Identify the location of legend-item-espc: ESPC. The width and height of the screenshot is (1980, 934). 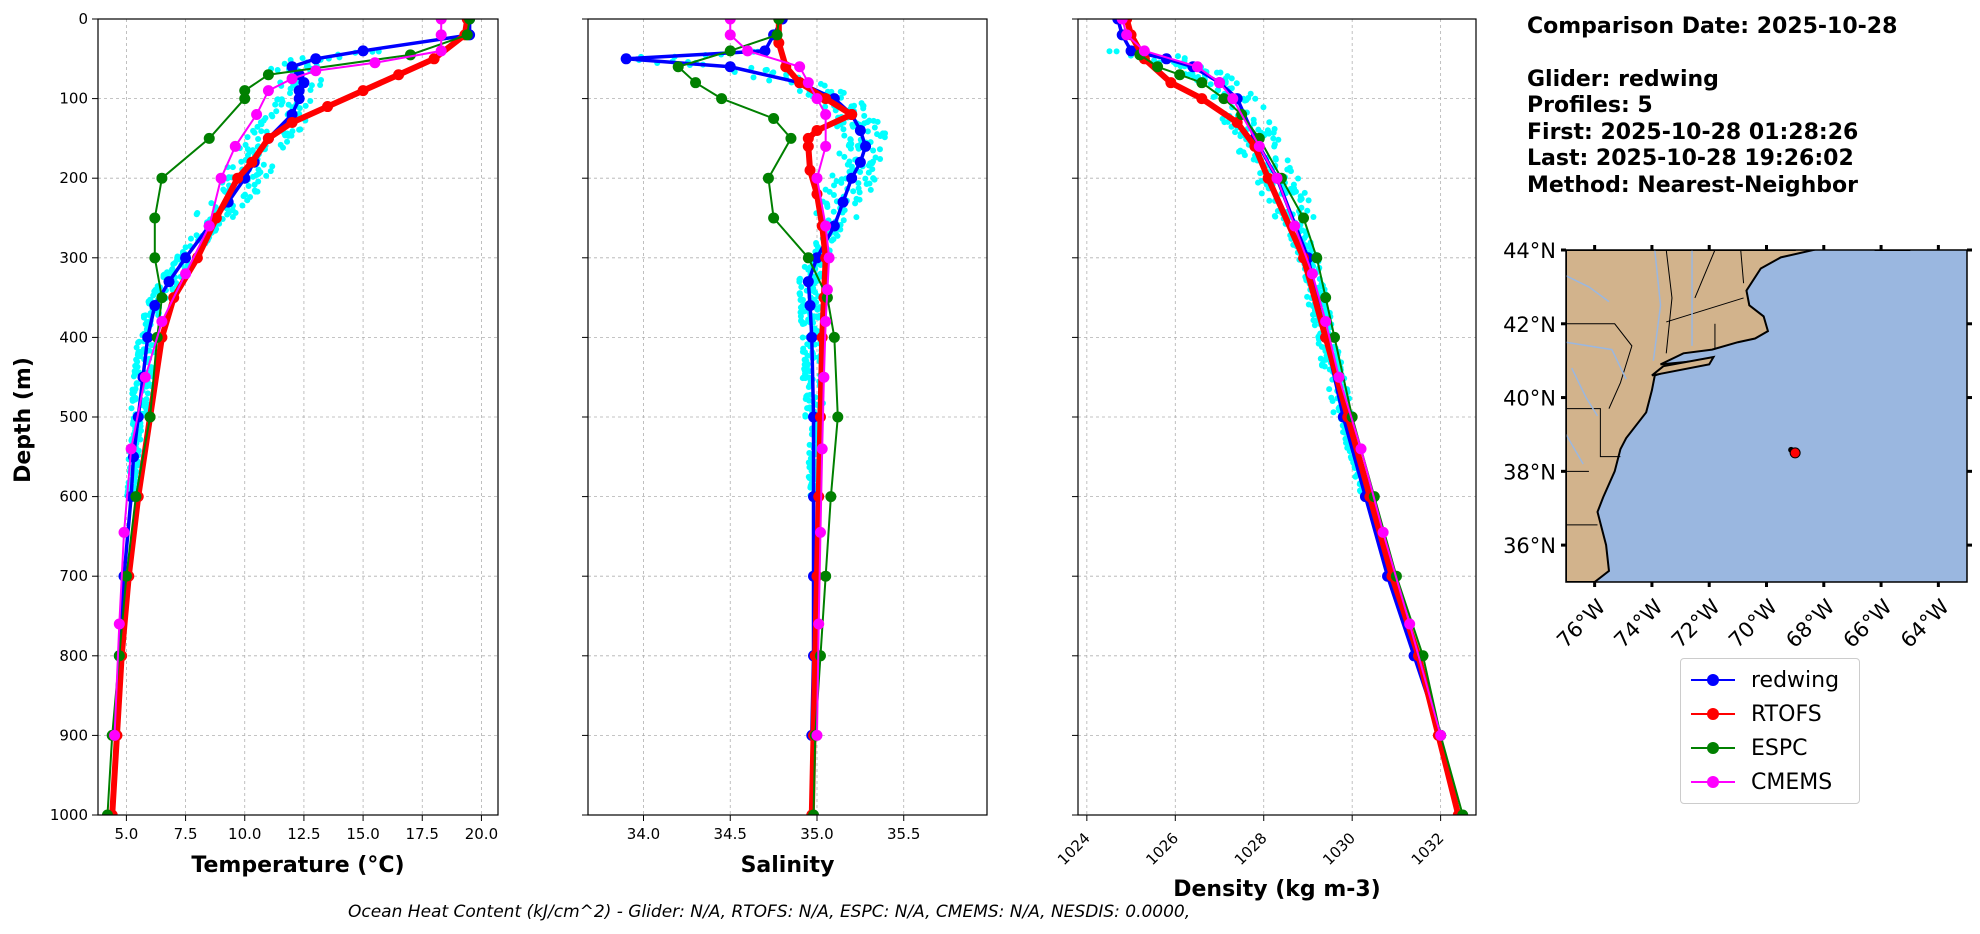
(1749, 748).